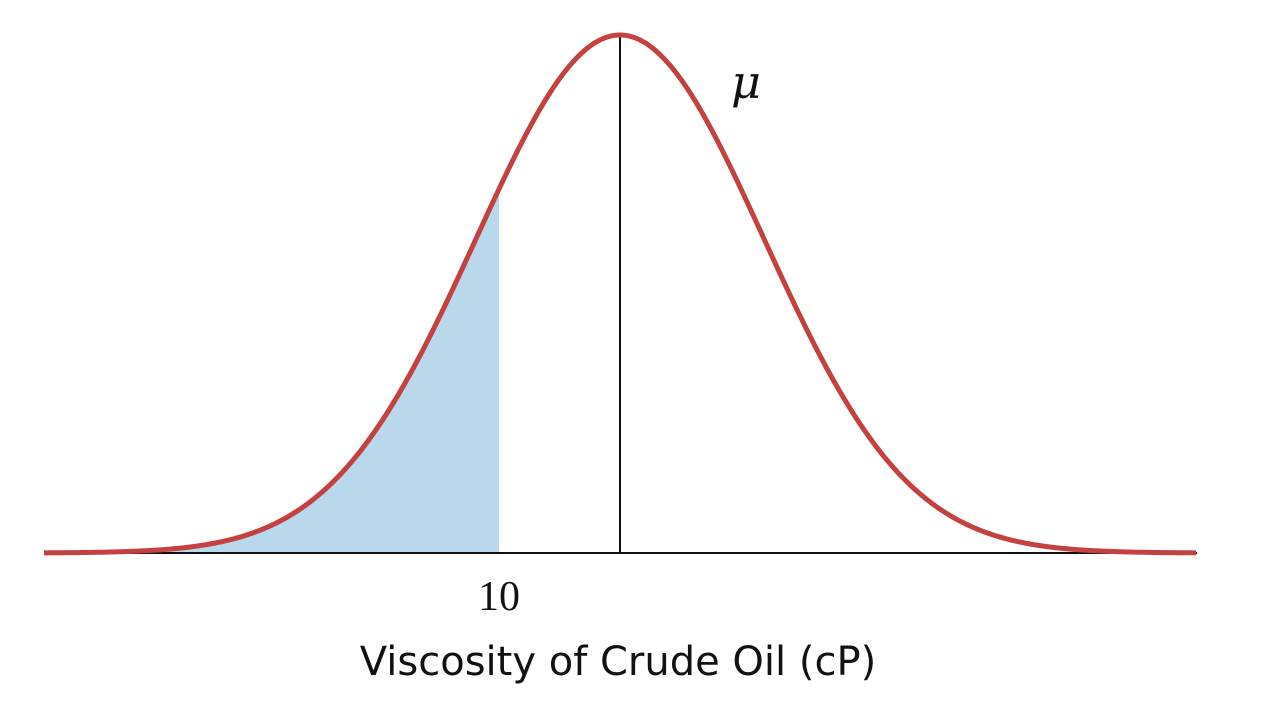  Describe the element at coordinates (618, 662) in the screenshot. I see `x-axis-title: Viscosity of Crude Oil (cP)` at that location.